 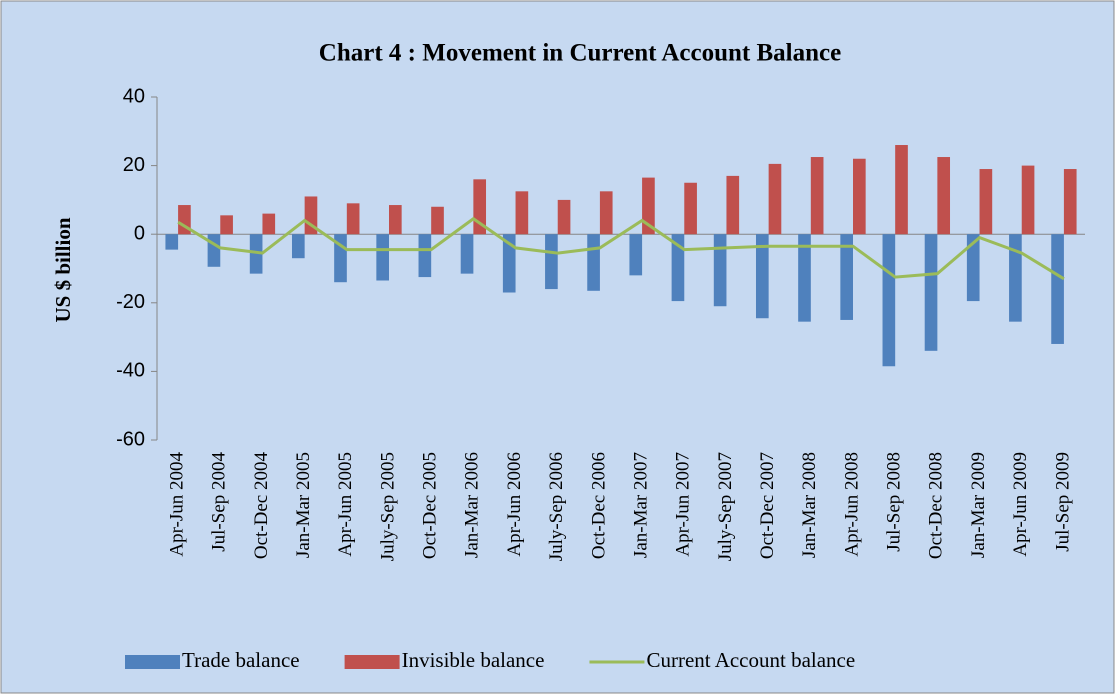 What do you see at coordinates (750, 660) in the screenshot?
I see `legend-label: Current Account balance` at bounding box center [750, 660].